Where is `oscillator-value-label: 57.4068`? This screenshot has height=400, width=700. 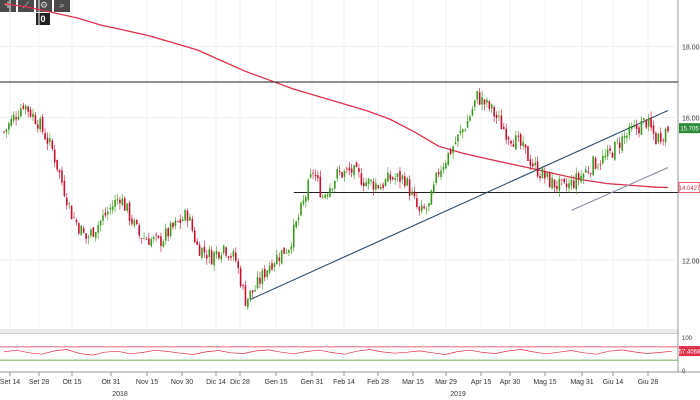 oscillator-value-label: 57.4068 is located at coordinates (689, 353).